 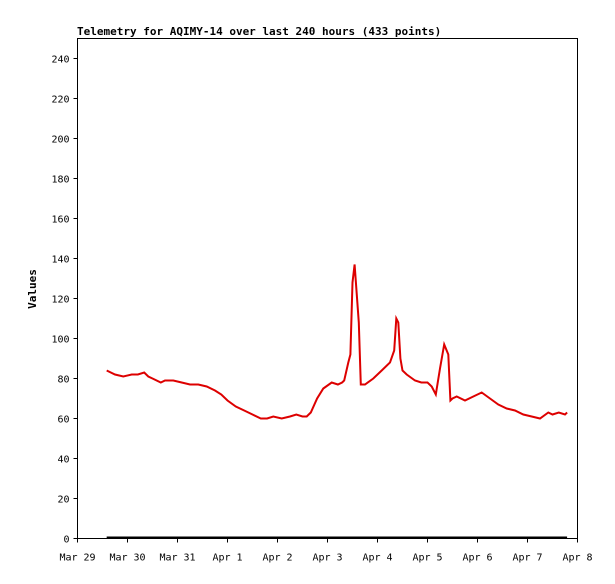 I want to click on y-tick-label: 60, so click(x=63, y=420).